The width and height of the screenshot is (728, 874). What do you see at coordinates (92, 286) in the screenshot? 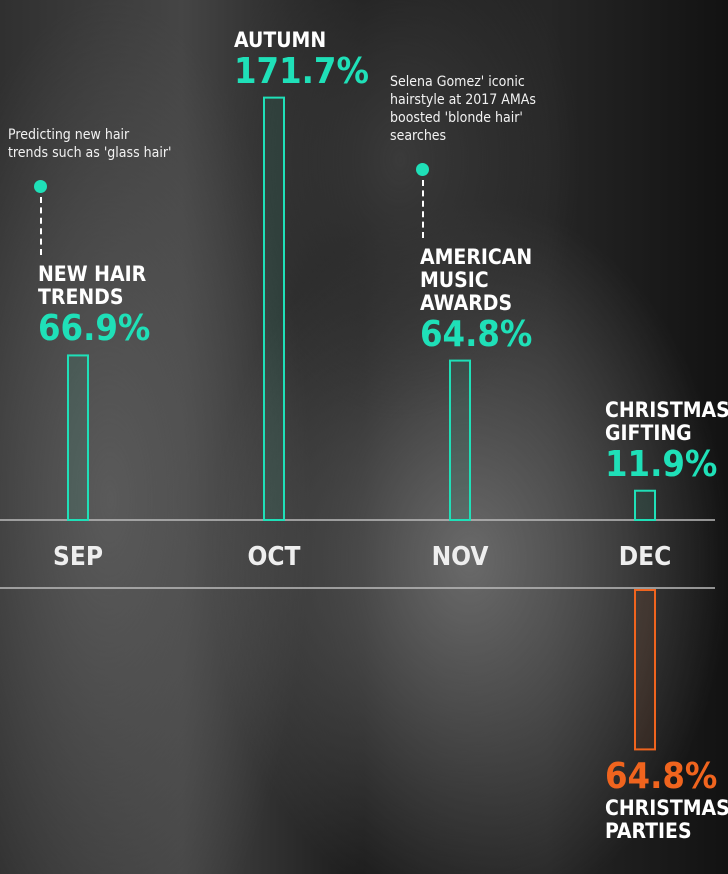
I see `event-label: NEW HAIR TRENDS` at bounding box center [92, 286].